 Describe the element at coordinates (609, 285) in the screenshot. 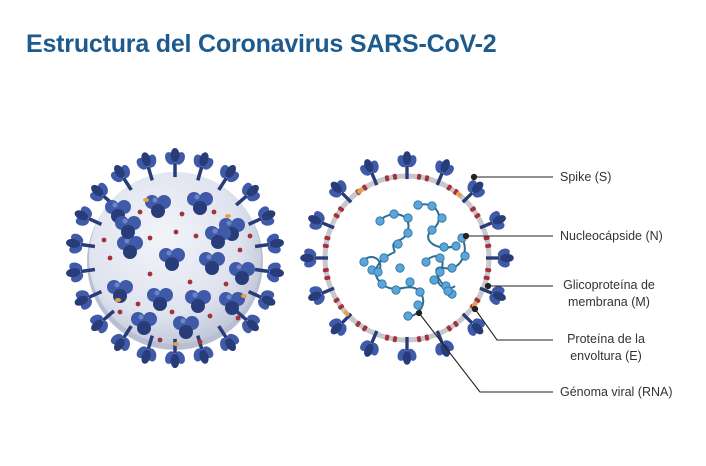

I see `label-membrane-line1: Glicoproteína de` at that location.